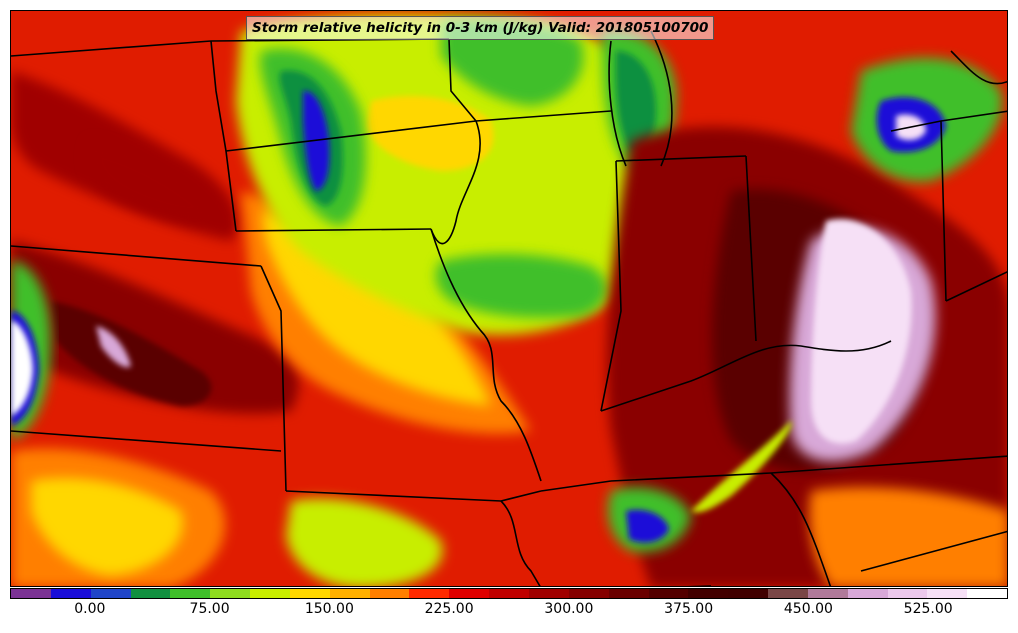 The height and width of the screenshot is (633, 1018). Describe the element at coordinates (801, 529) in the screenshot. I see `southeast-line` at that location.